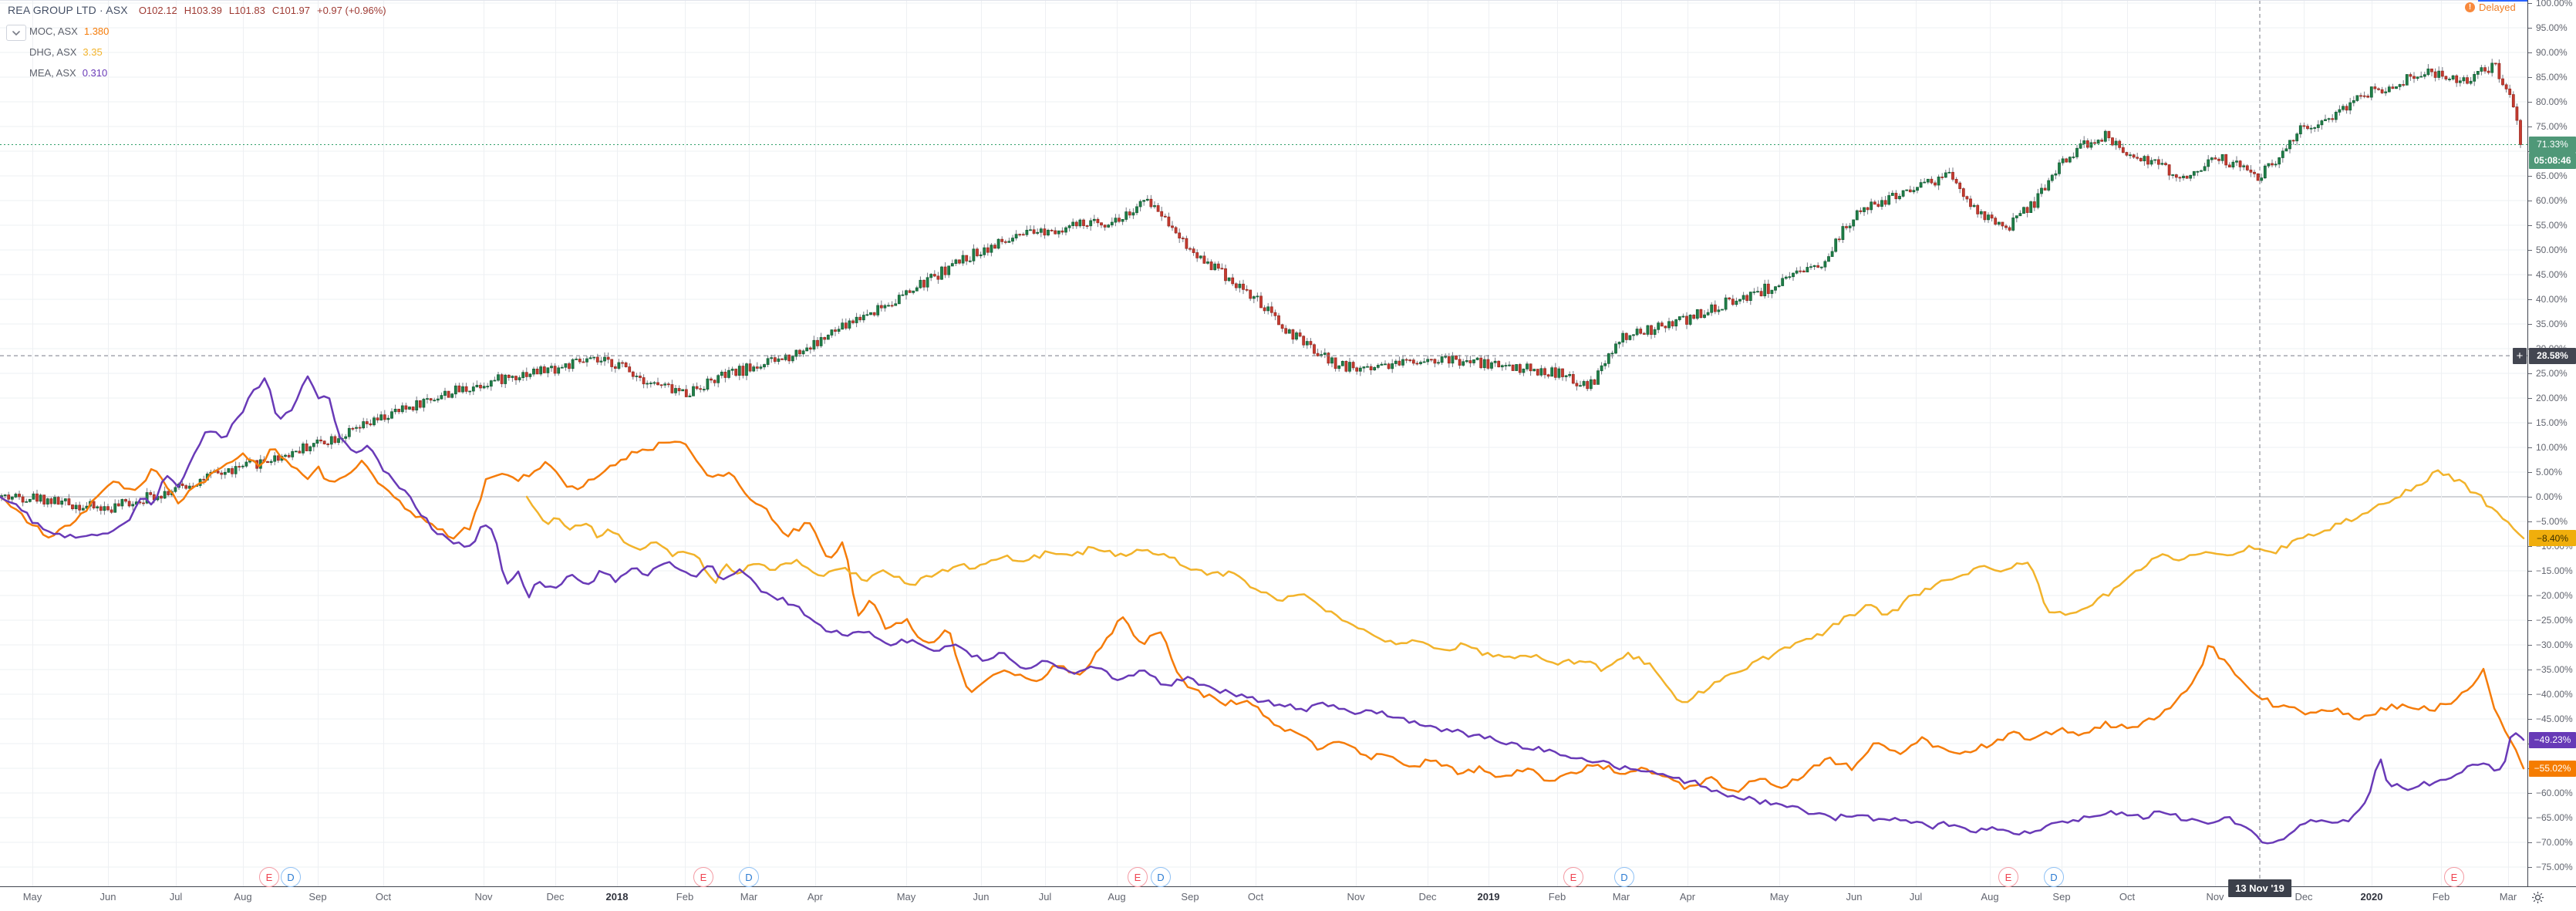  Describe the element at coordinates (2520, 355) in the screenshot. I see `add-alert-plus-button: +` at that location.